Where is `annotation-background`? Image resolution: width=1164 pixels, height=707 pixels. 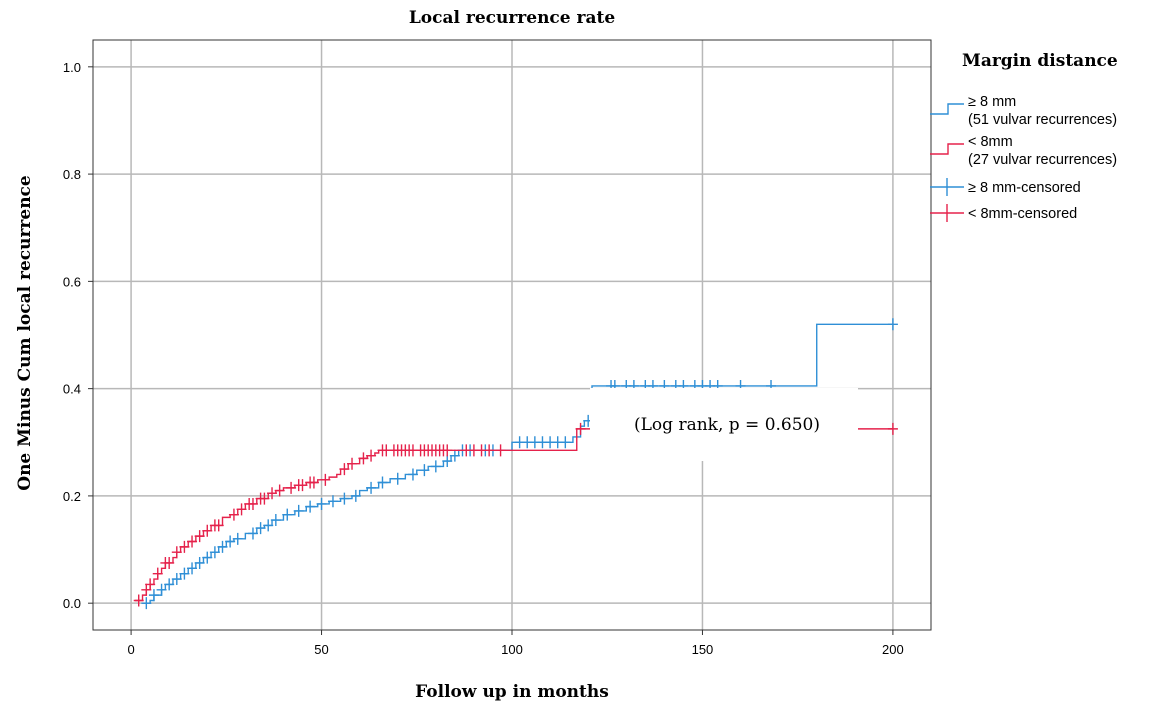 annotation-background is located at coordinates (724, 424).